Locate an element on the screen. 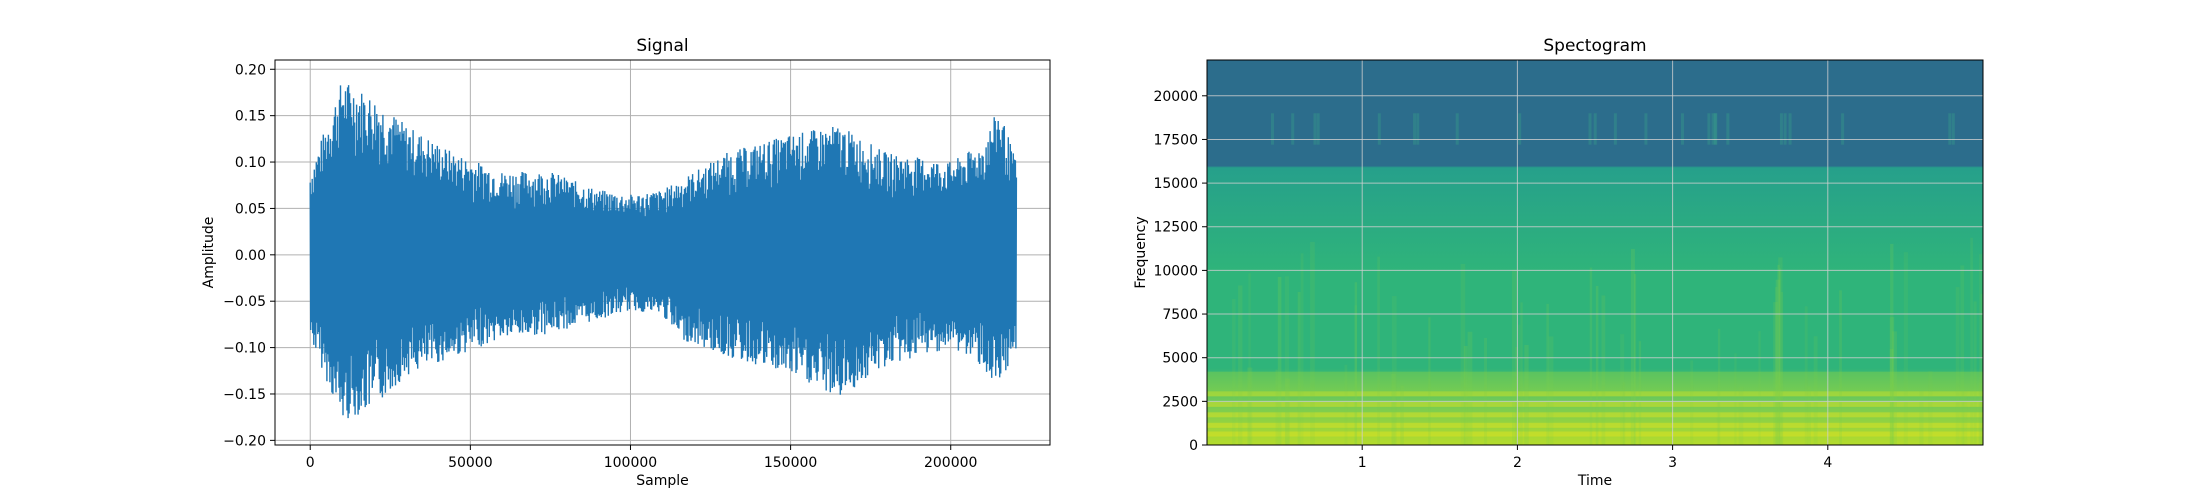 The image size is (2200, 500). signal-x-tick-label: 100000 is located at coordinates (630, 463).